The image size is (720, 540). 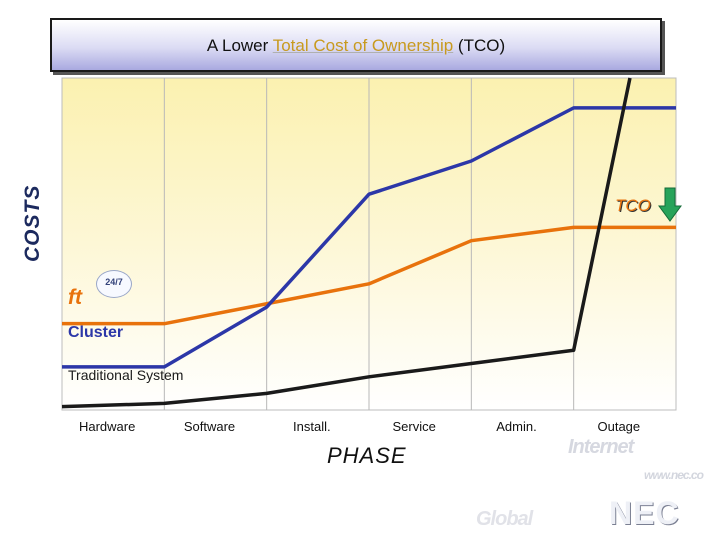 What do you see at coordinates (209, 426) in the screenshot?
I see `x-tick-label: Software` at bounding box center [209, 426].